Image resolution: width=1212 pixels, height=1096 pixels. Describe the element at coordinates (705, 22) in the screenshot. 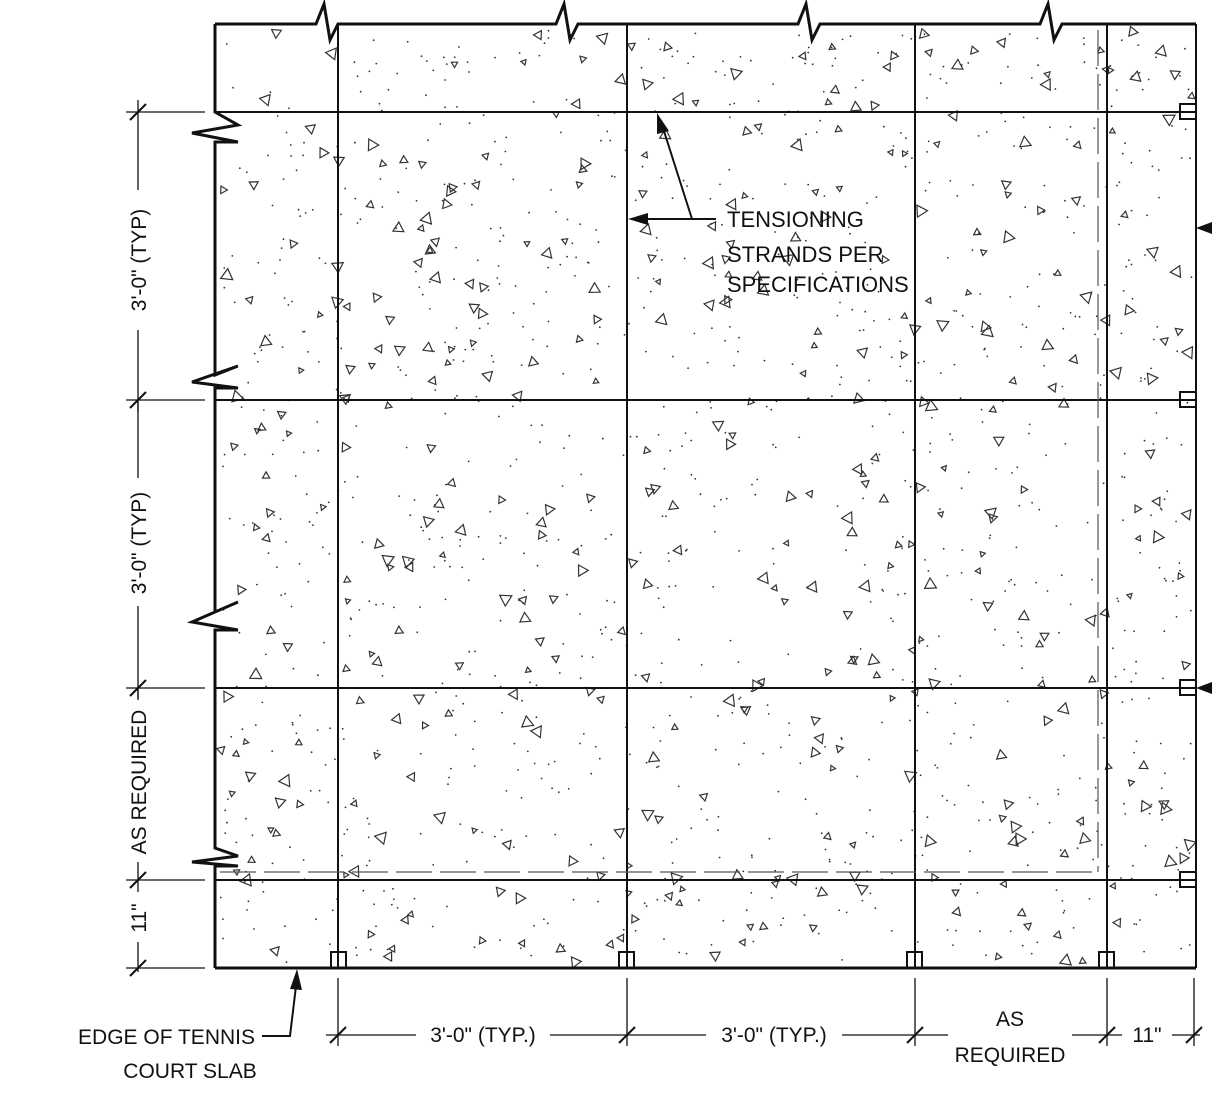

I see `top-break-line` at that location.